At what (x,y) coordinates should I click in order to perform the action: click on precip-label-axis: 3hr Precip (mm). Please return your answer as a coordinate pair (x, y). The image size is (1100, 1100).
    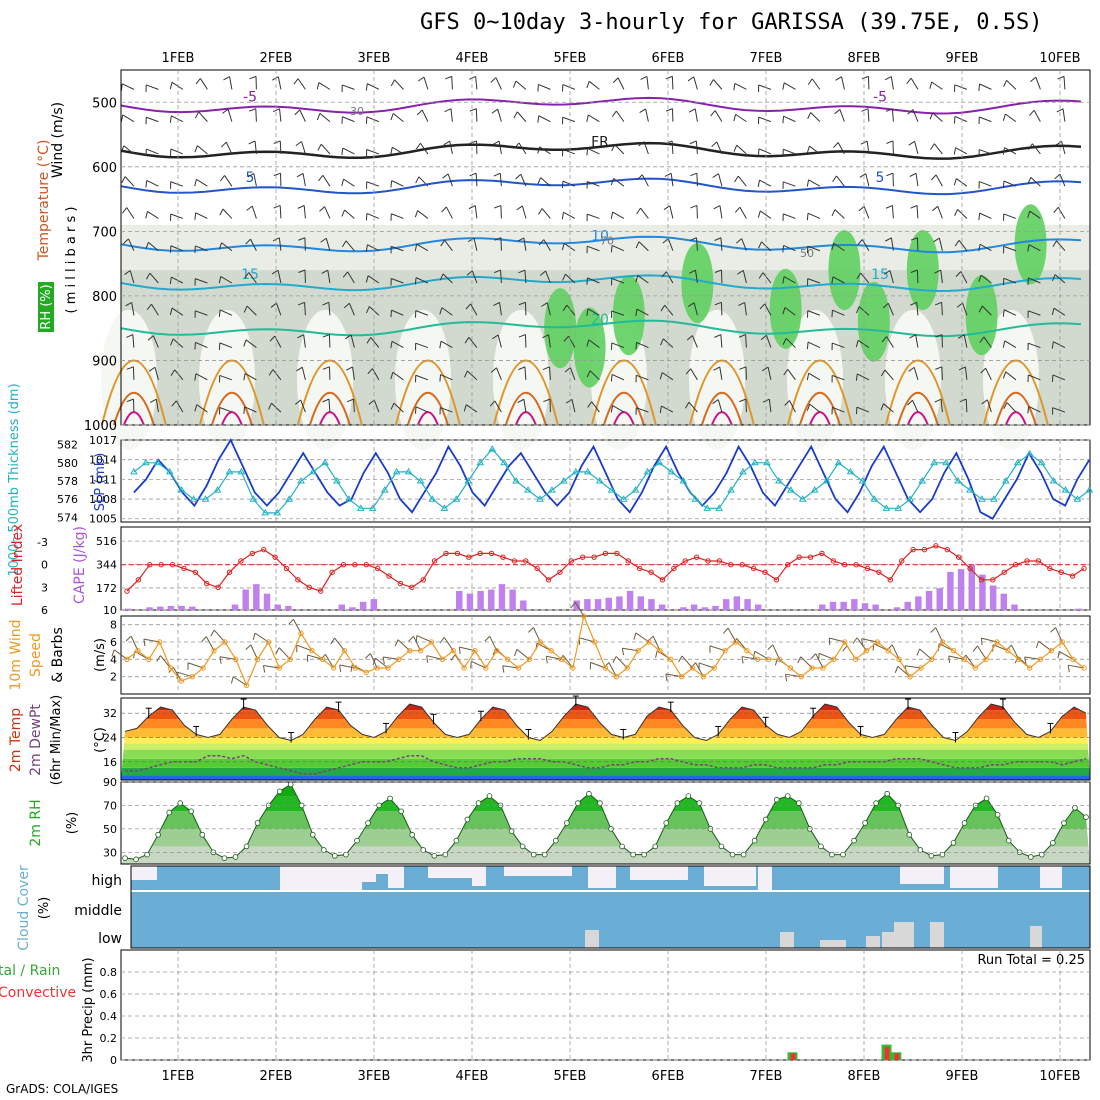
    Looking at the image, I should click on (88, 1009).